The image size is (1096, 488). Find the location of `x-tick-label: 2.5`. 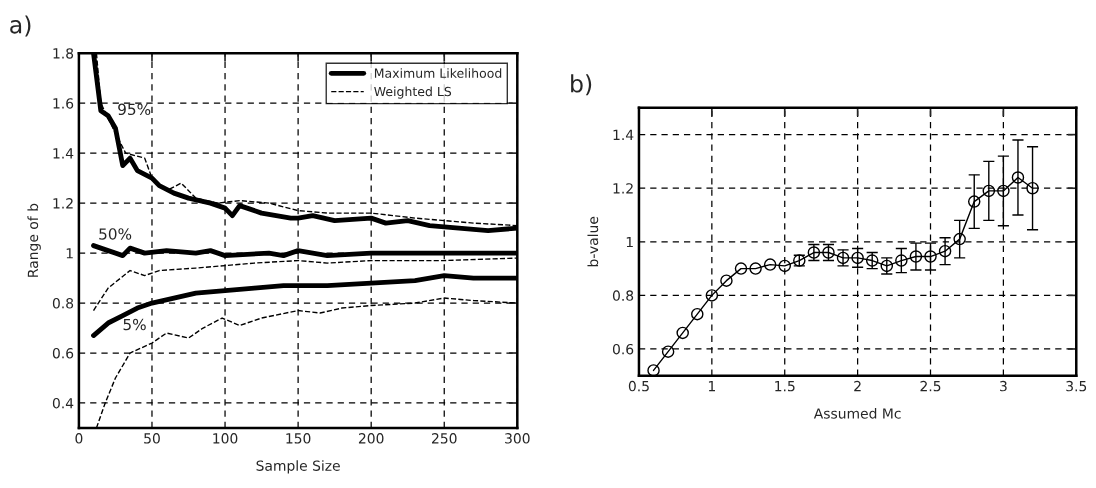

x-tick-label: 2.5 is located at coordinates (930, 386).